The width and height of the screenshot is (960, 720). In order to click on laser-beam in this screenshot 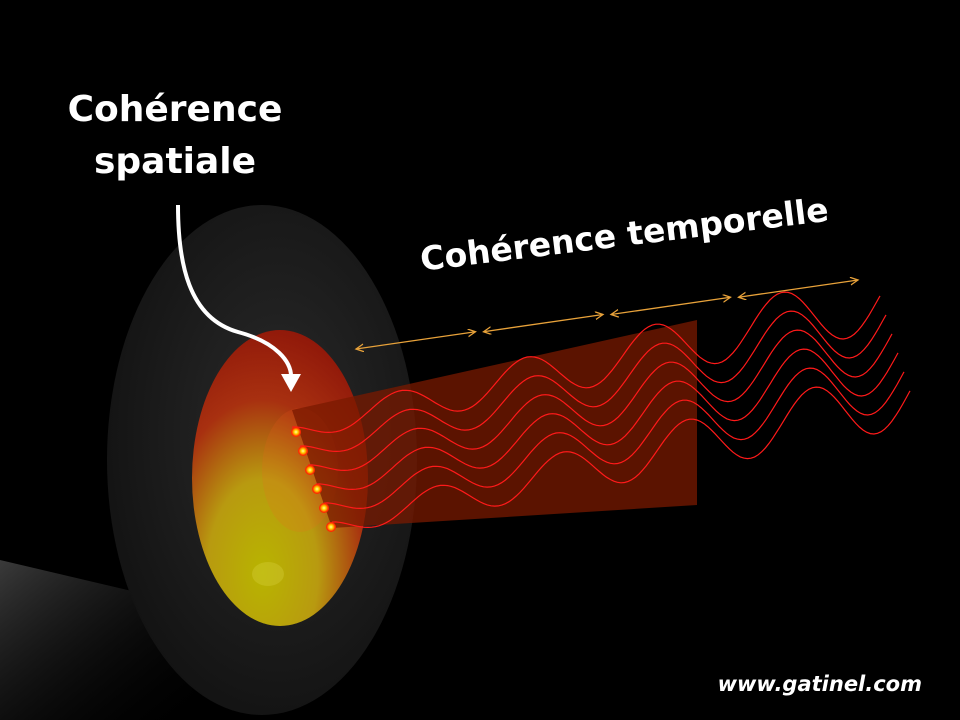, I will do `click(494, 424)`.